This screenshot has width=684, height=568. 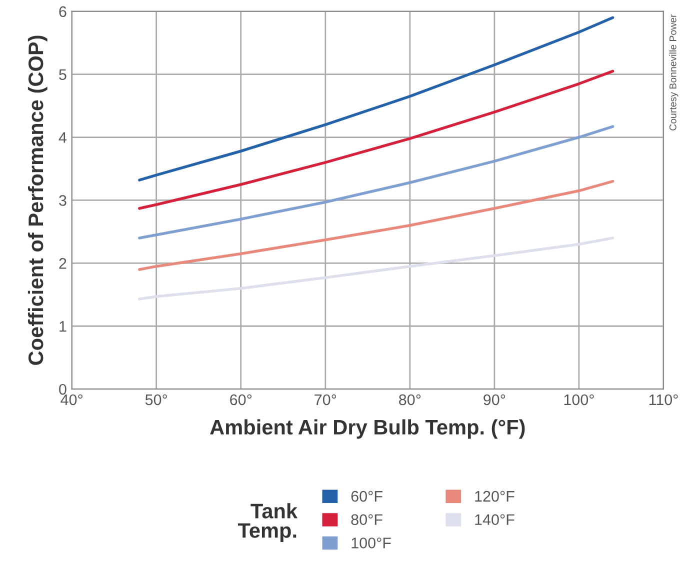 What do you see at coordinates (62, 12) in the screenshot?
I see `y-tick-label: 6` at bounding box center [62, 12].